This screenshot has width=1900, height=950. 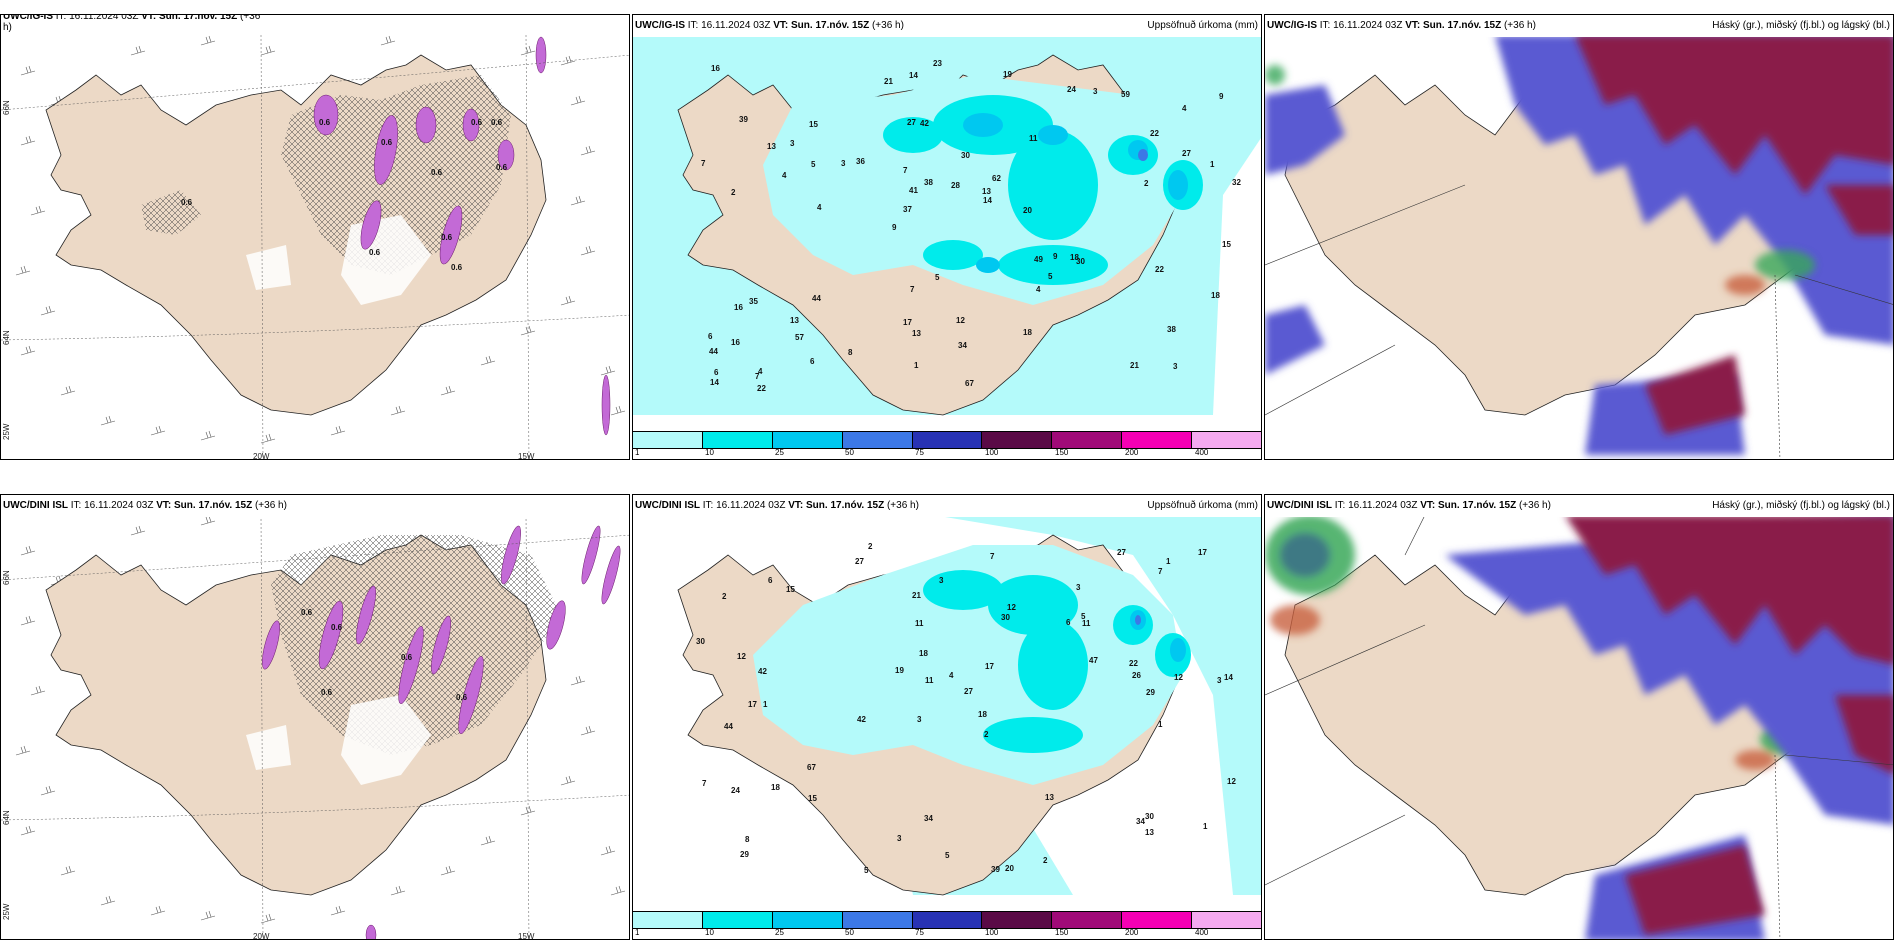 I want to click on precip-sea-light, so click(x=1097, y=705).